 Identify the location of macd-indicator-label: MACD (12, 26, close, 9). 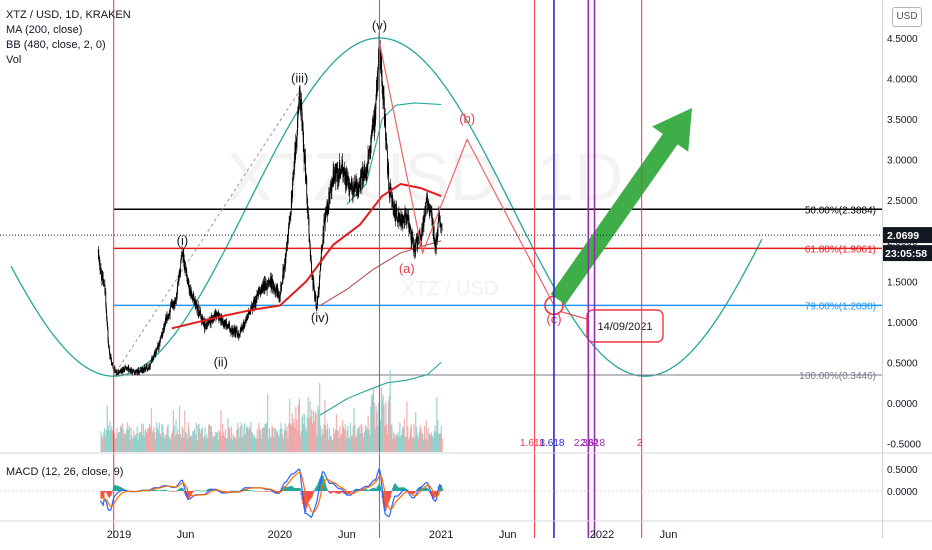
(65, 472).